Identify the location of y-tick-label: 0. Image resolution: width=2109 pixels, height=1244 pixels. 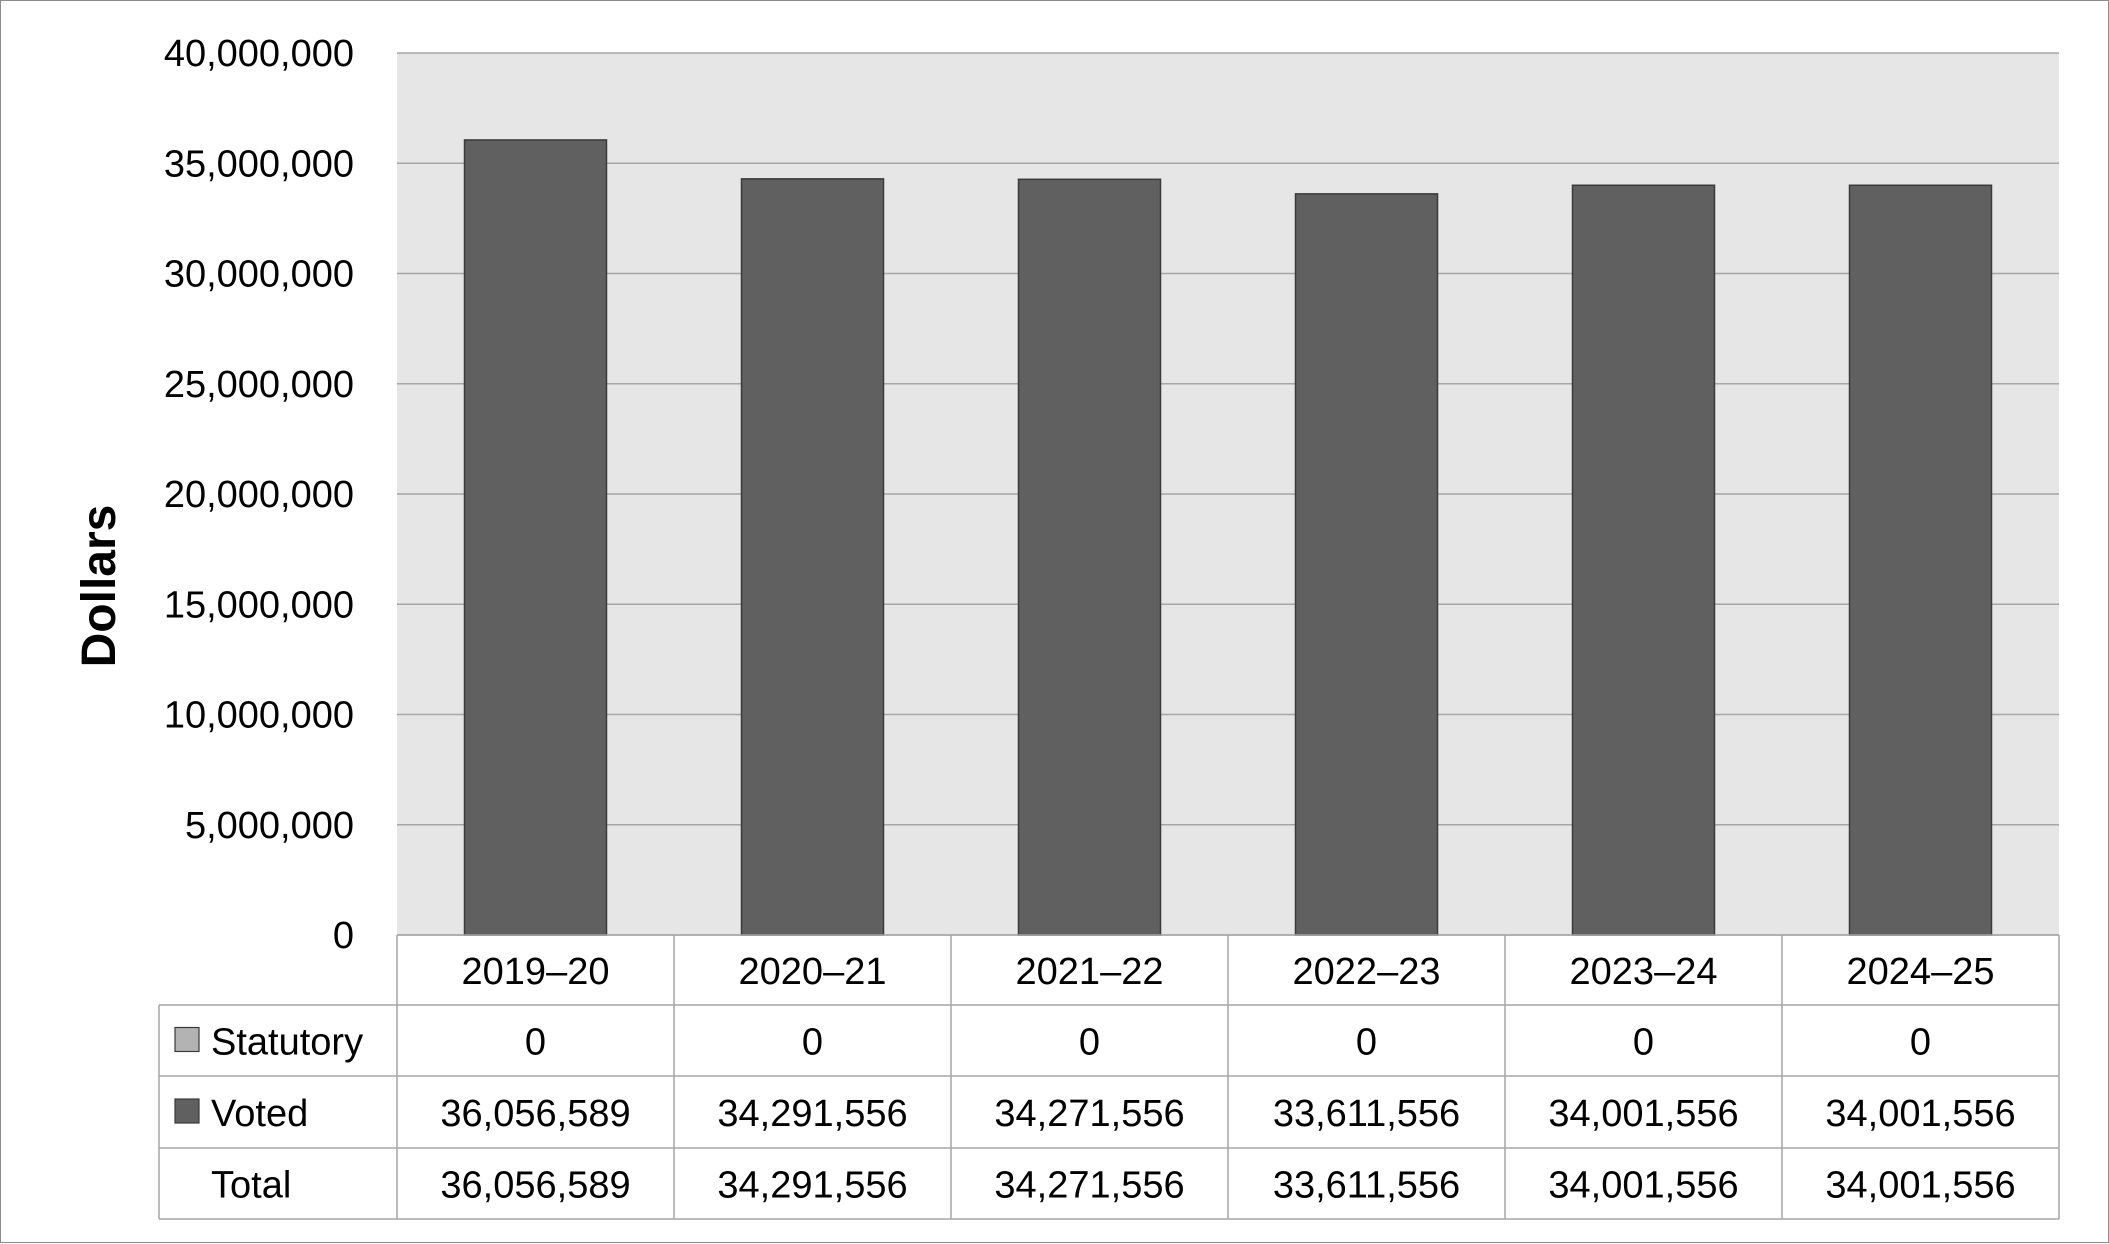
(343, 936).